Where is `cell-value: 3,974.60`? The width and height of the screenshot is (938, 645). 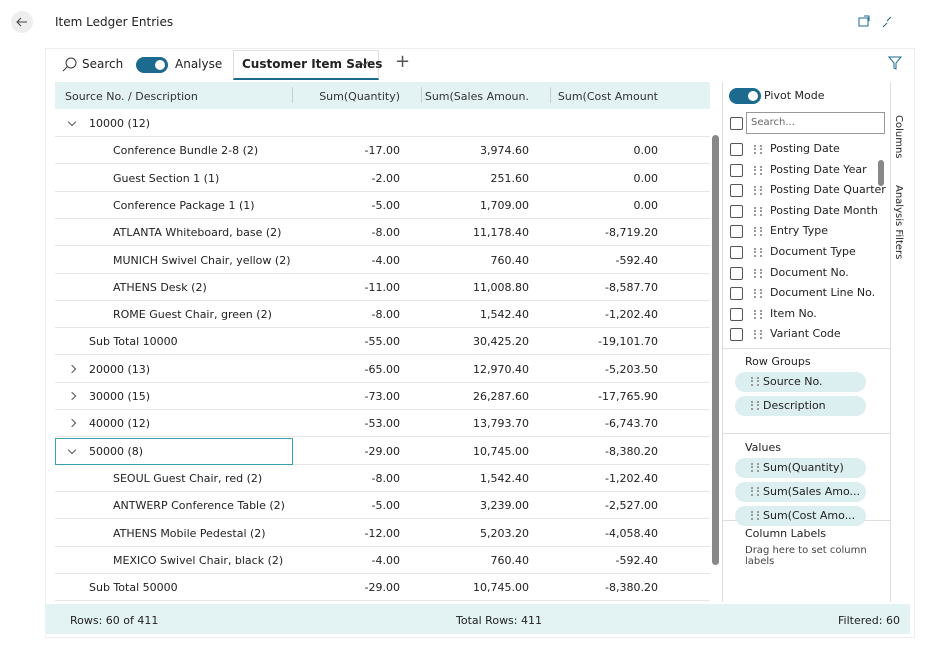
cell-value: 3,974.60 is located at coordinates (504, 151).